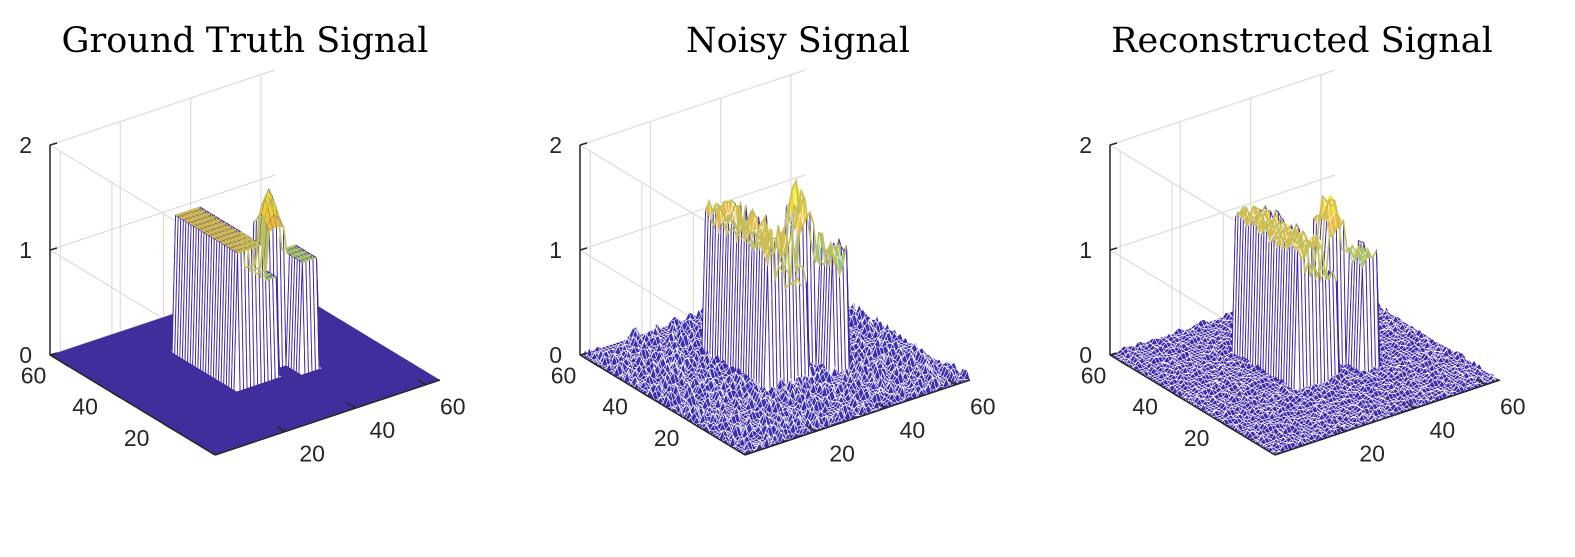  I want to click on chart-title: Ground Truth Signal, so click(245, 41).